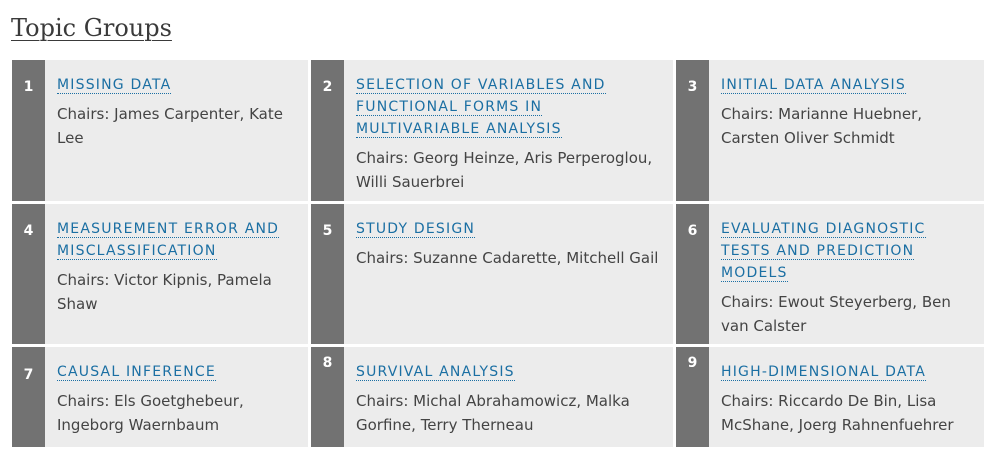  I want to click on topic-link-missing-data: MISSING DATA, so click(114, 85).